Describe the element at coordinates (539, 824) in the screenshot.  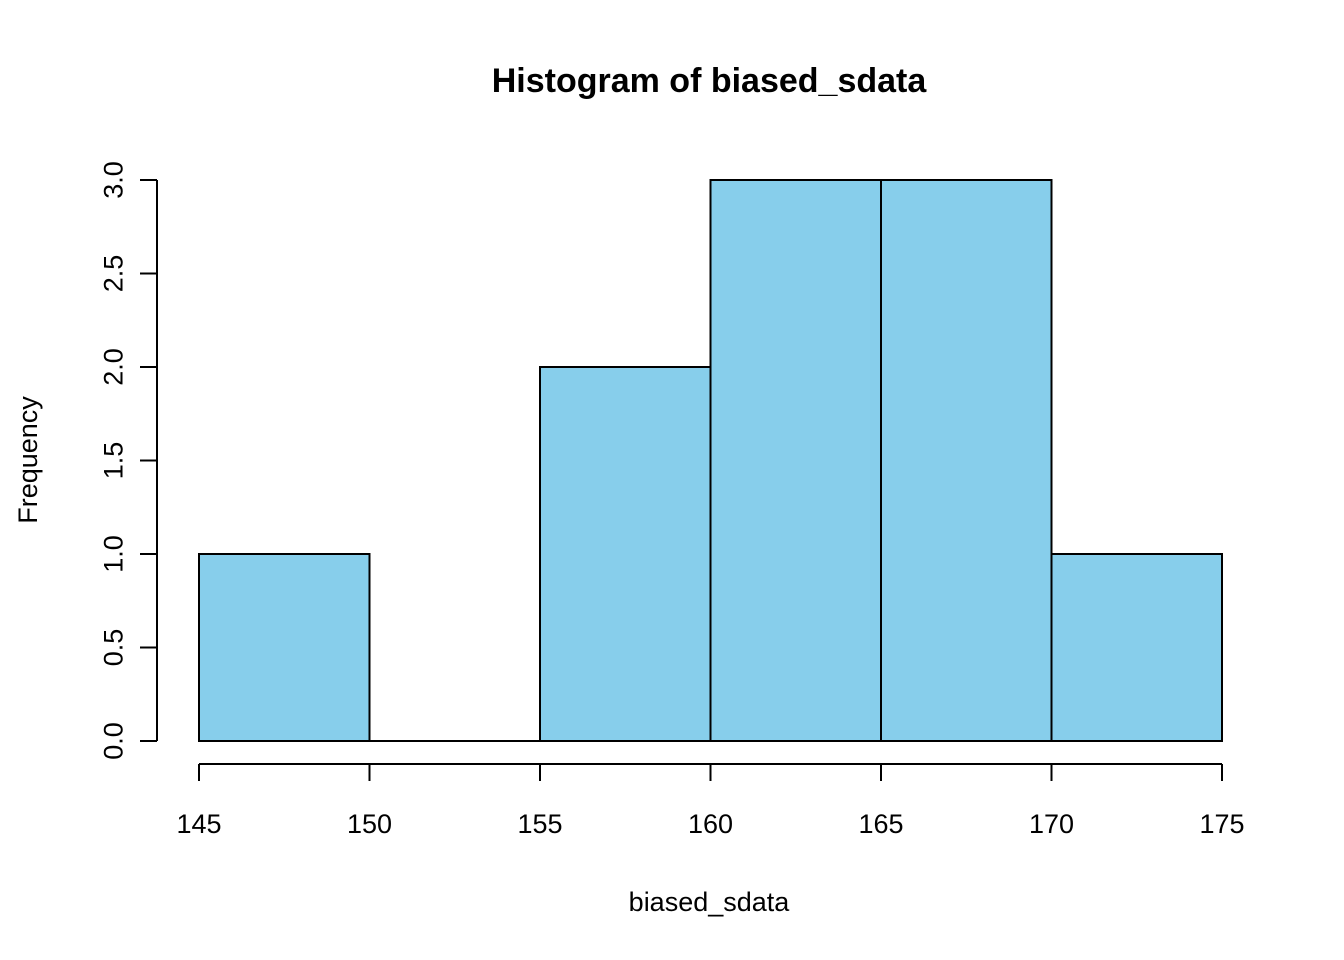
I see `x-tick-label-2: 155` at that location.